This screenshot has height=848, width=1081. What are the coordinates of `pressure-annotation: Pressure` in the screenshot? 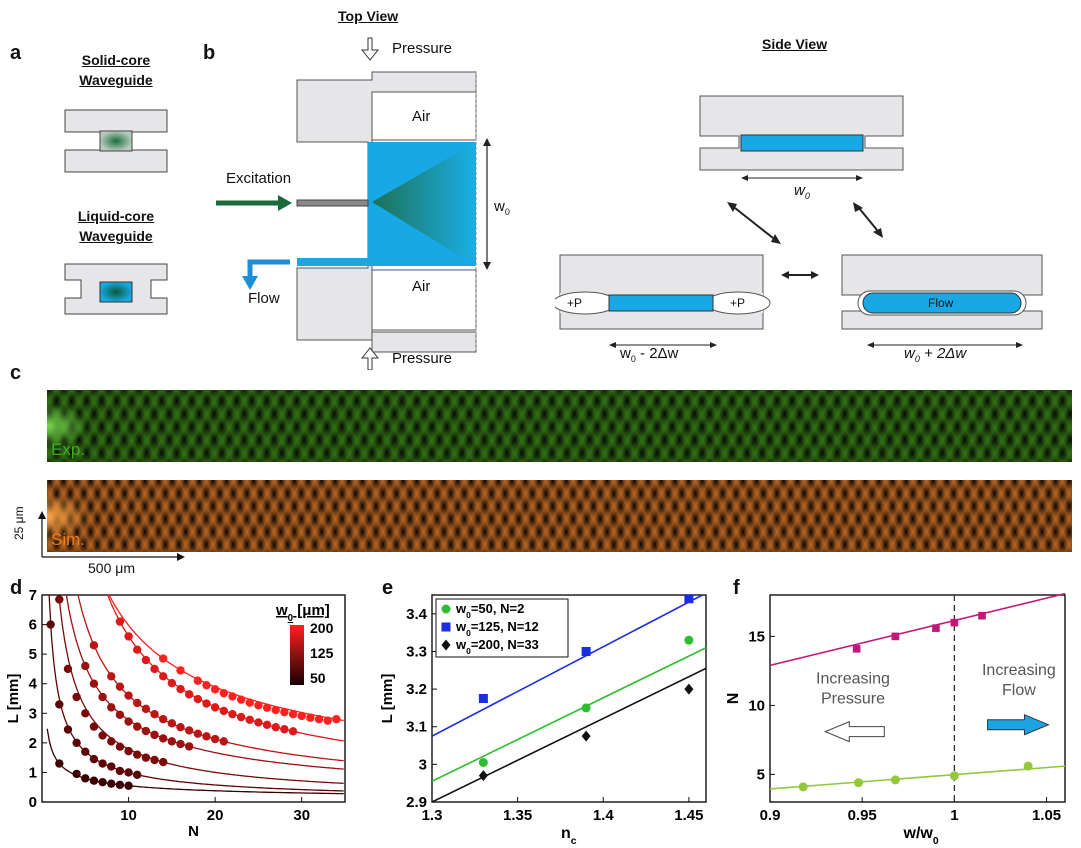 It's located at (853, 698).